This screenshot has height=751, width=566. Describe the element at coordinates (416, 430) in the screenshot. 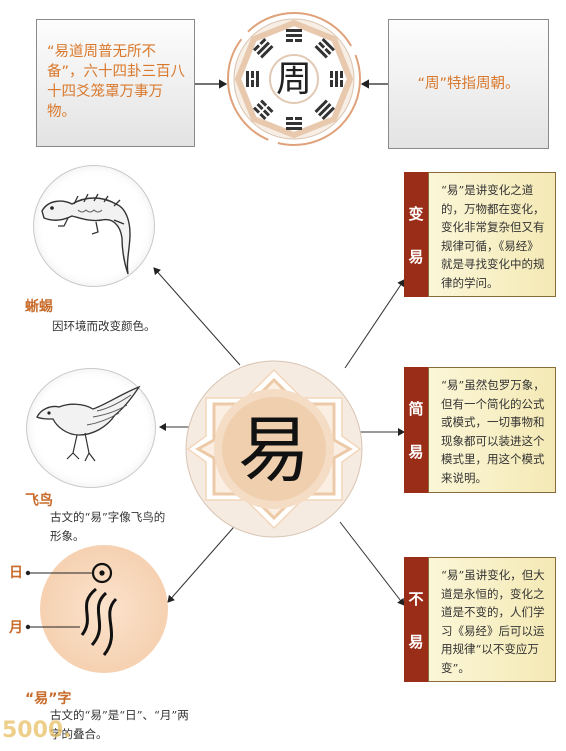

I see `tag-jian: 简 易` at that location.